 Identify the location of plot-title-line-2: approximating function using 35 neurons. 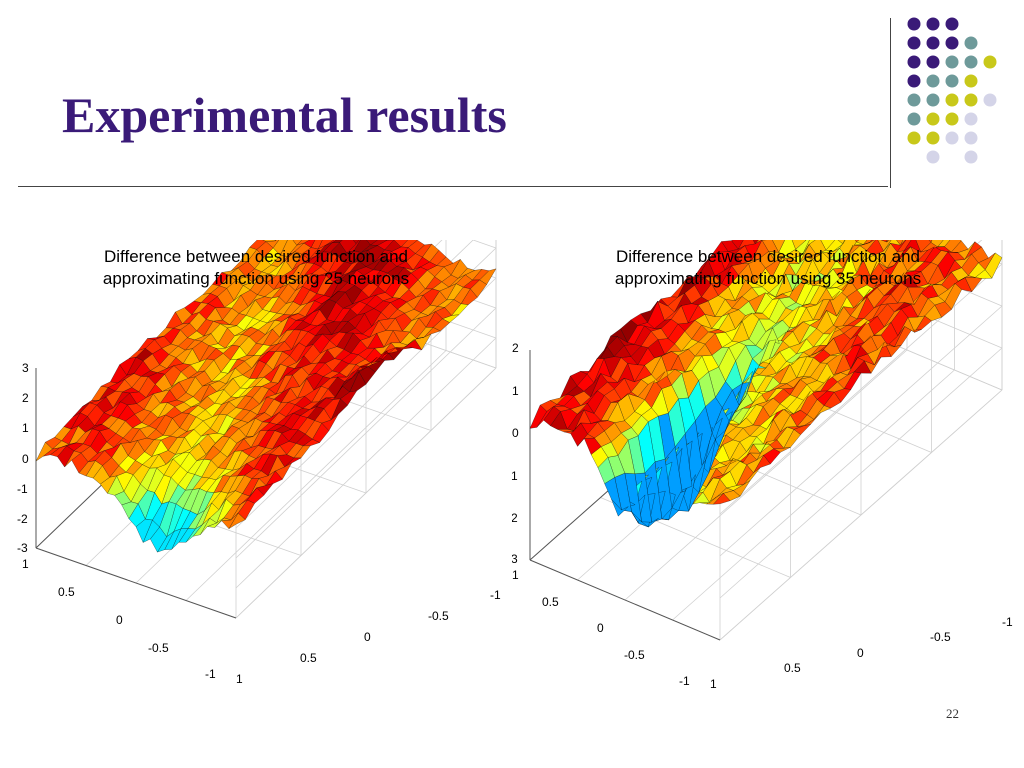
(768, 279).